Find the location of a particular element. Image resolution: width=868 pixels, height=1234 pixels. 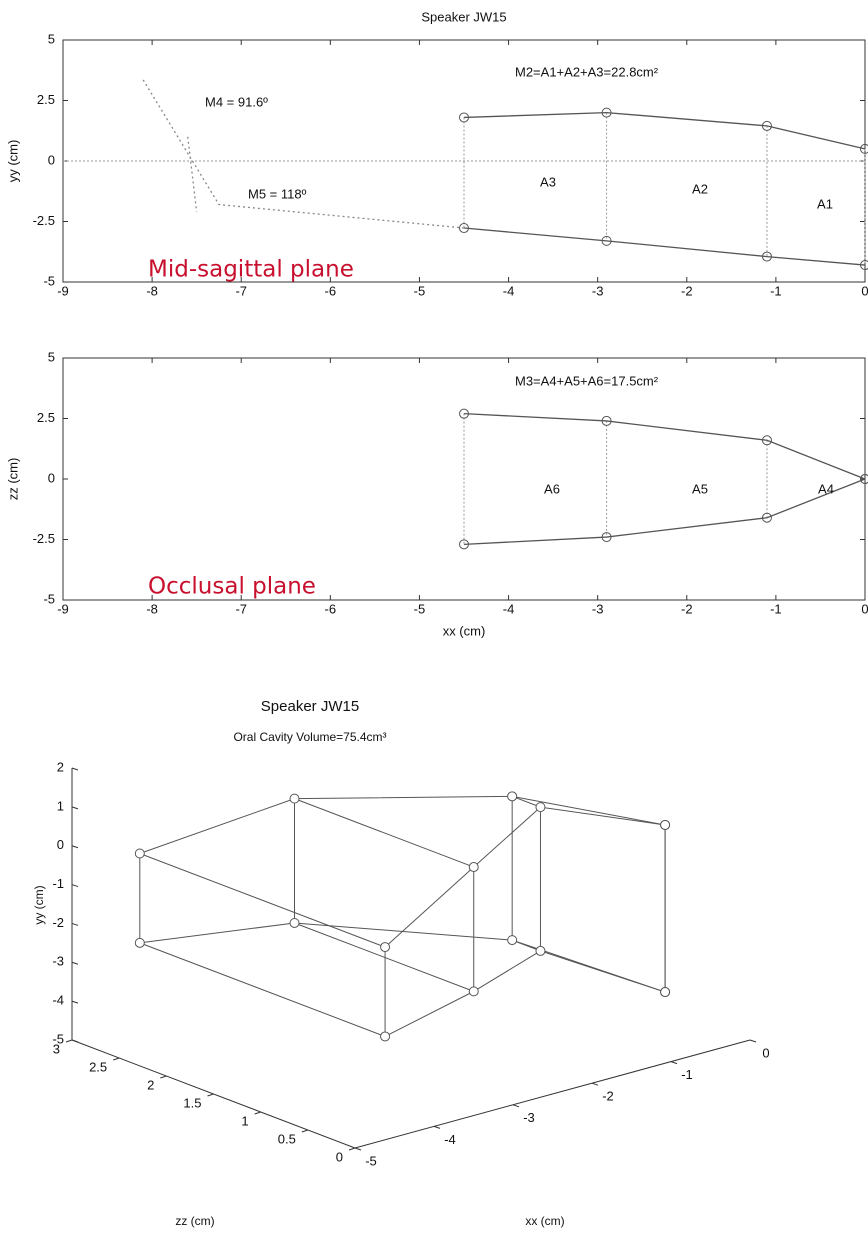

z-tick-label: 0.5 is located at coordinates (287, 1138).